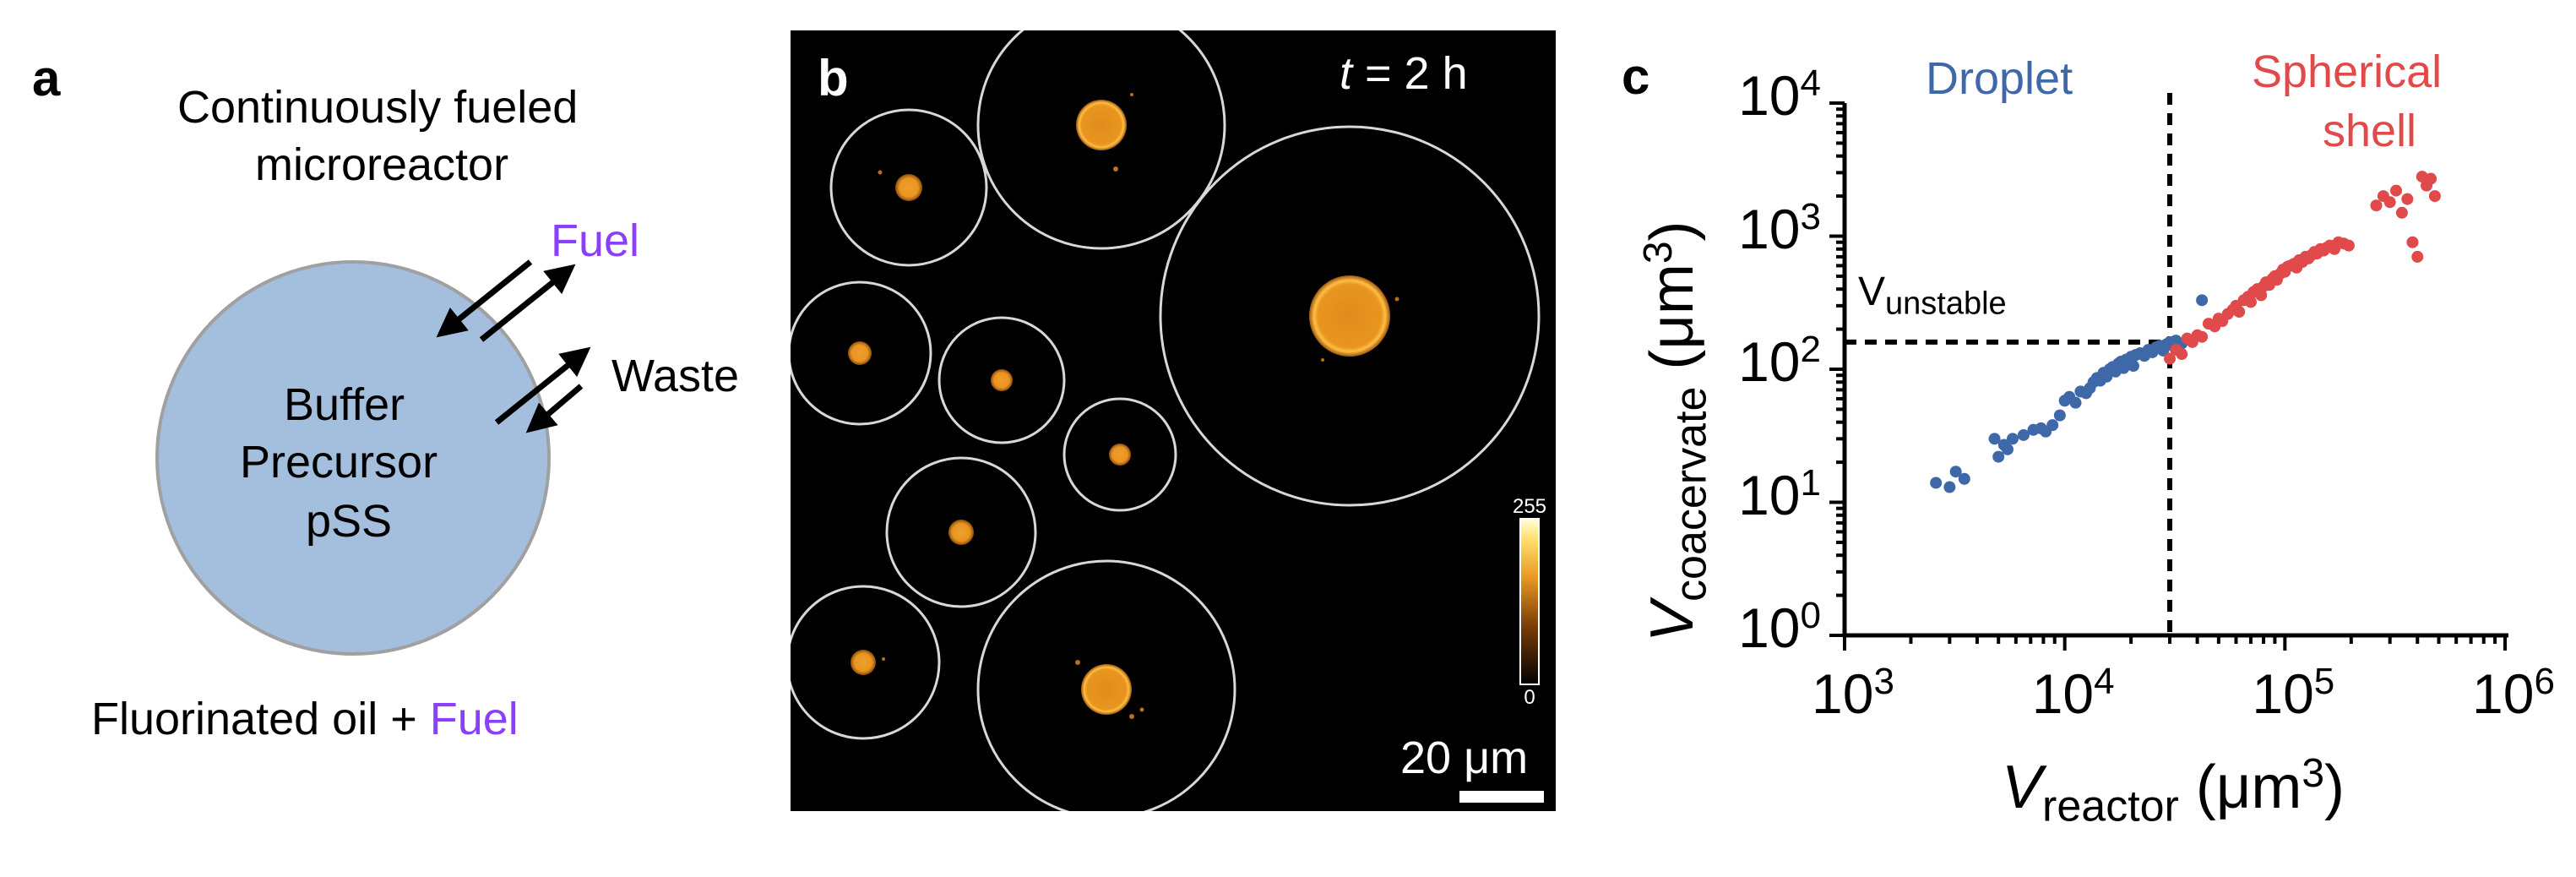  What do you see at coordinates (349, 522) in the screenshot?
I see `content-pss: pSS` at bounding box center [349, 522].